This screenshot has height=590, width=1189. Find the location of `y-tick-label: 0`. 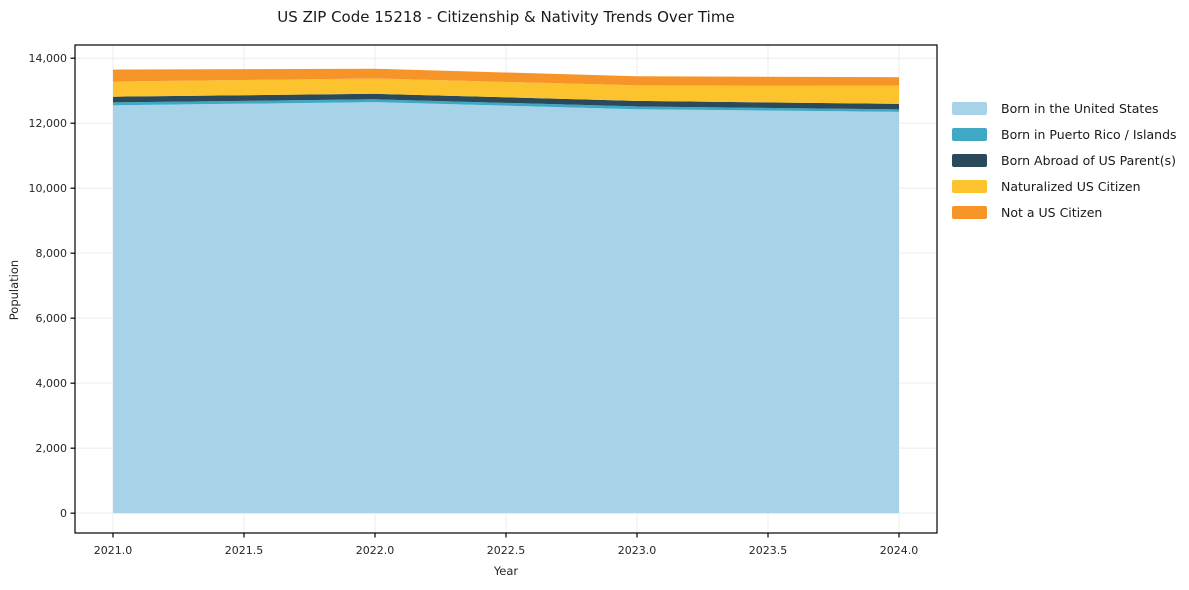

y-tick-label: 0 is located at coordinates (63, 513).